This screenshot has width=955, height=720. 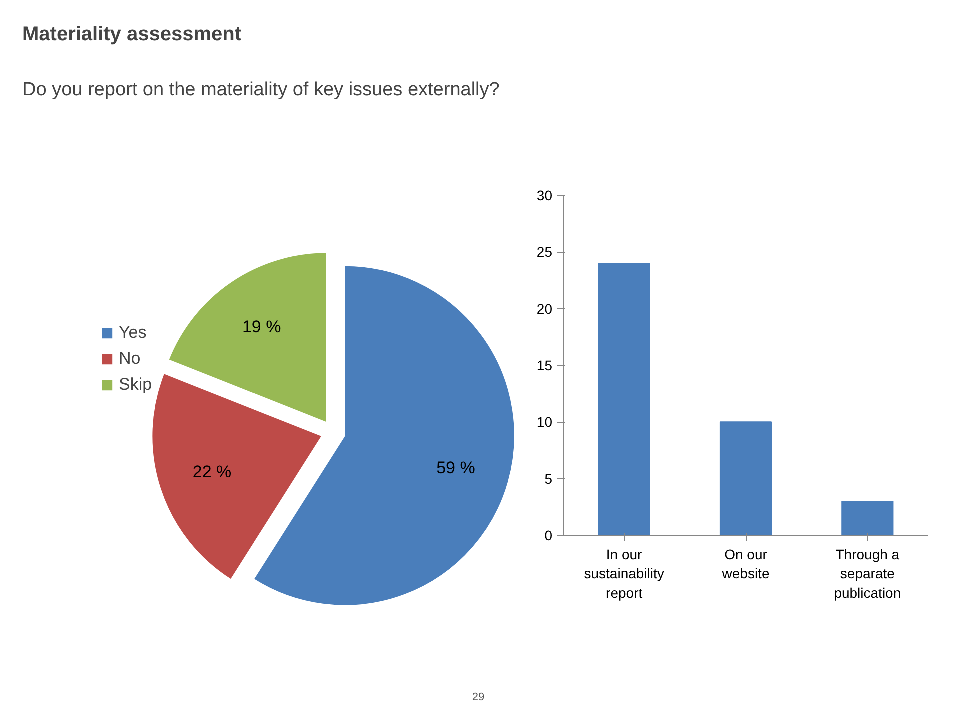 What do you see at coordinates (130, 359) in the screenshot?
I see `legend-label: No` at bounding box center [130, 359].